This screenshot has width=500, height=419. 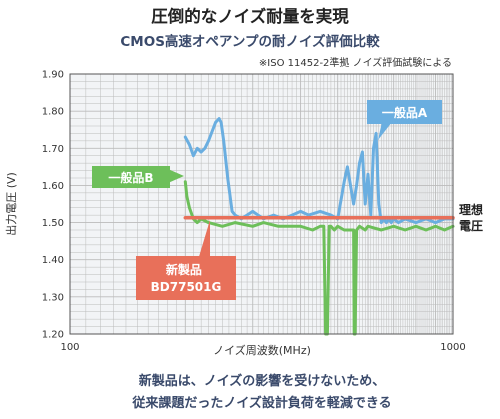 What do you see at coordinates (473, 217) in the screenshot?
I see `ideal-voltage-label: 理想 電圧` at bounding box center [473, 217].